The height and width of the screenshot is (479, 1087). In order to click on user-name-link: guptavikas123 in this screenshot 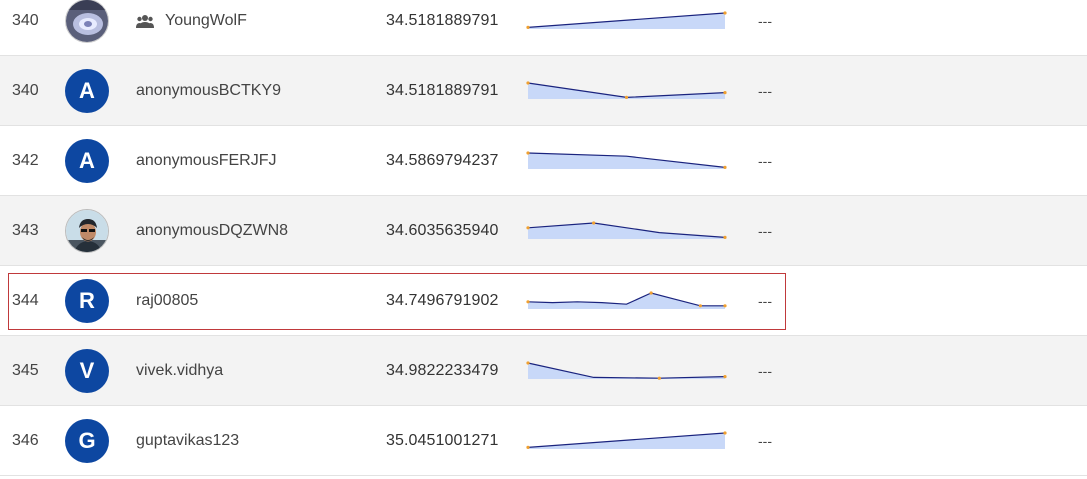, I will do `click(188, 440)`.